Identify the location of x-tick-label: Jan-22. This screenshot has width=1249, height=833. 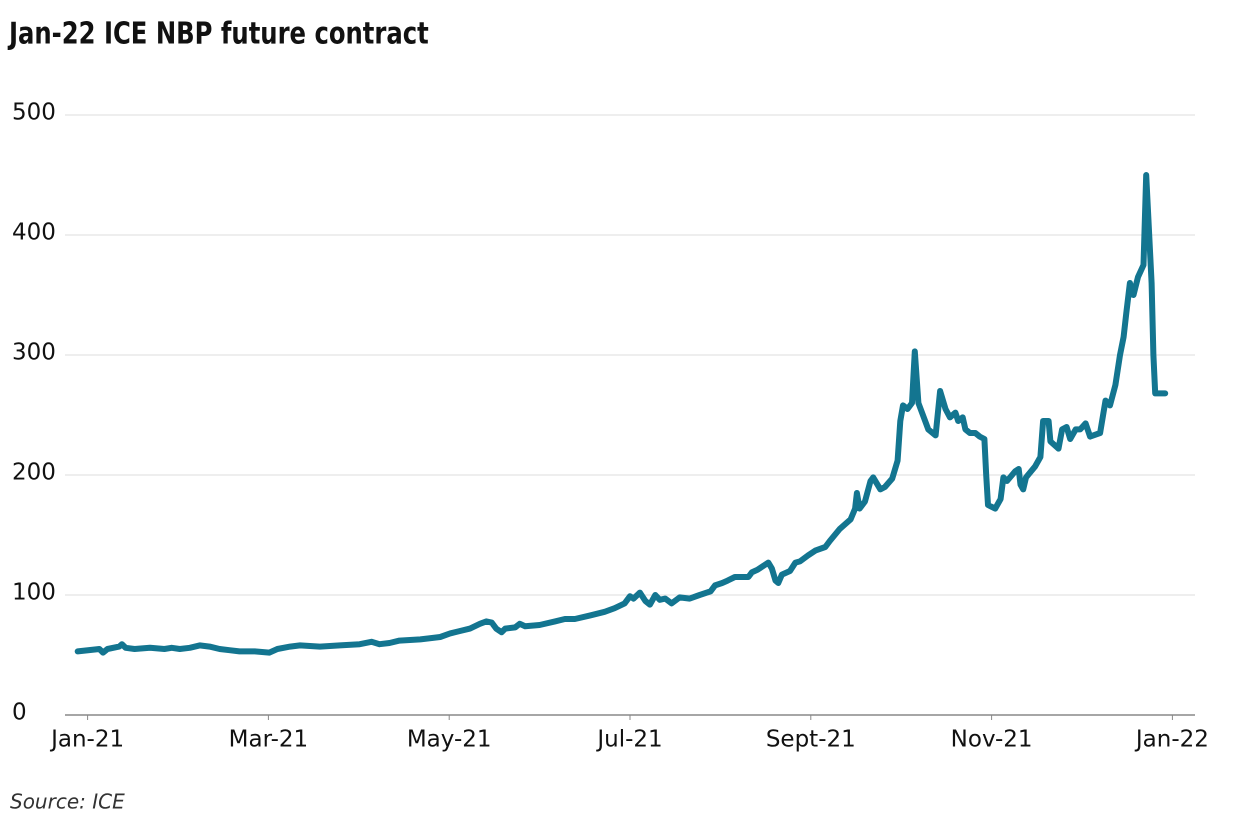
(1171, 740).